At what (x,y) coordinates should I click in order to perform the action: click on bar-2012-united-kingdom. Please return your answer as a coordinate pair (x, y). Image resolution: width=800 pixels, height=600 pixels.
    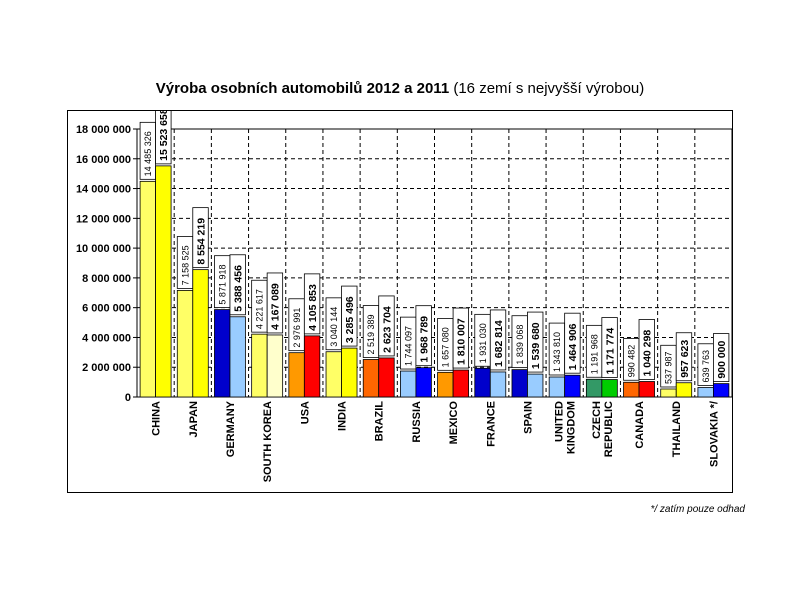
    Looking at the image, I should click on (572, 386).